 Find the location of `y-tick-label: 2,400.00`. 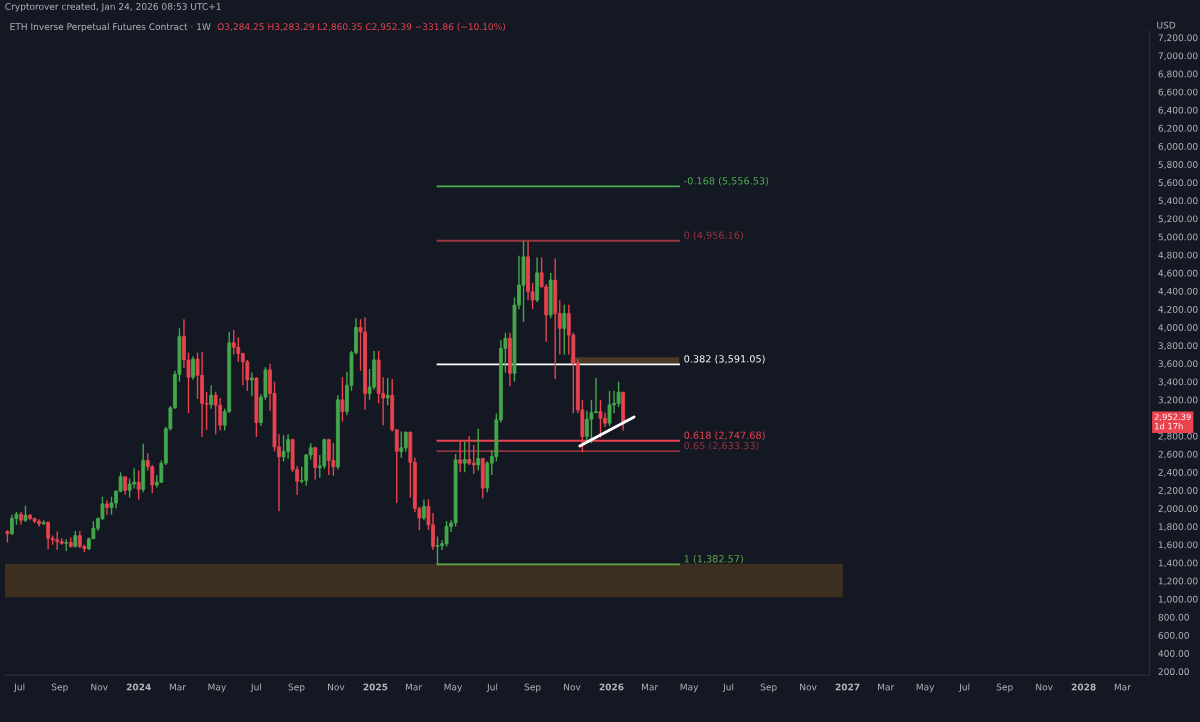

y-tick-label: 2,400.00 is located at coordinates (1178, 472).